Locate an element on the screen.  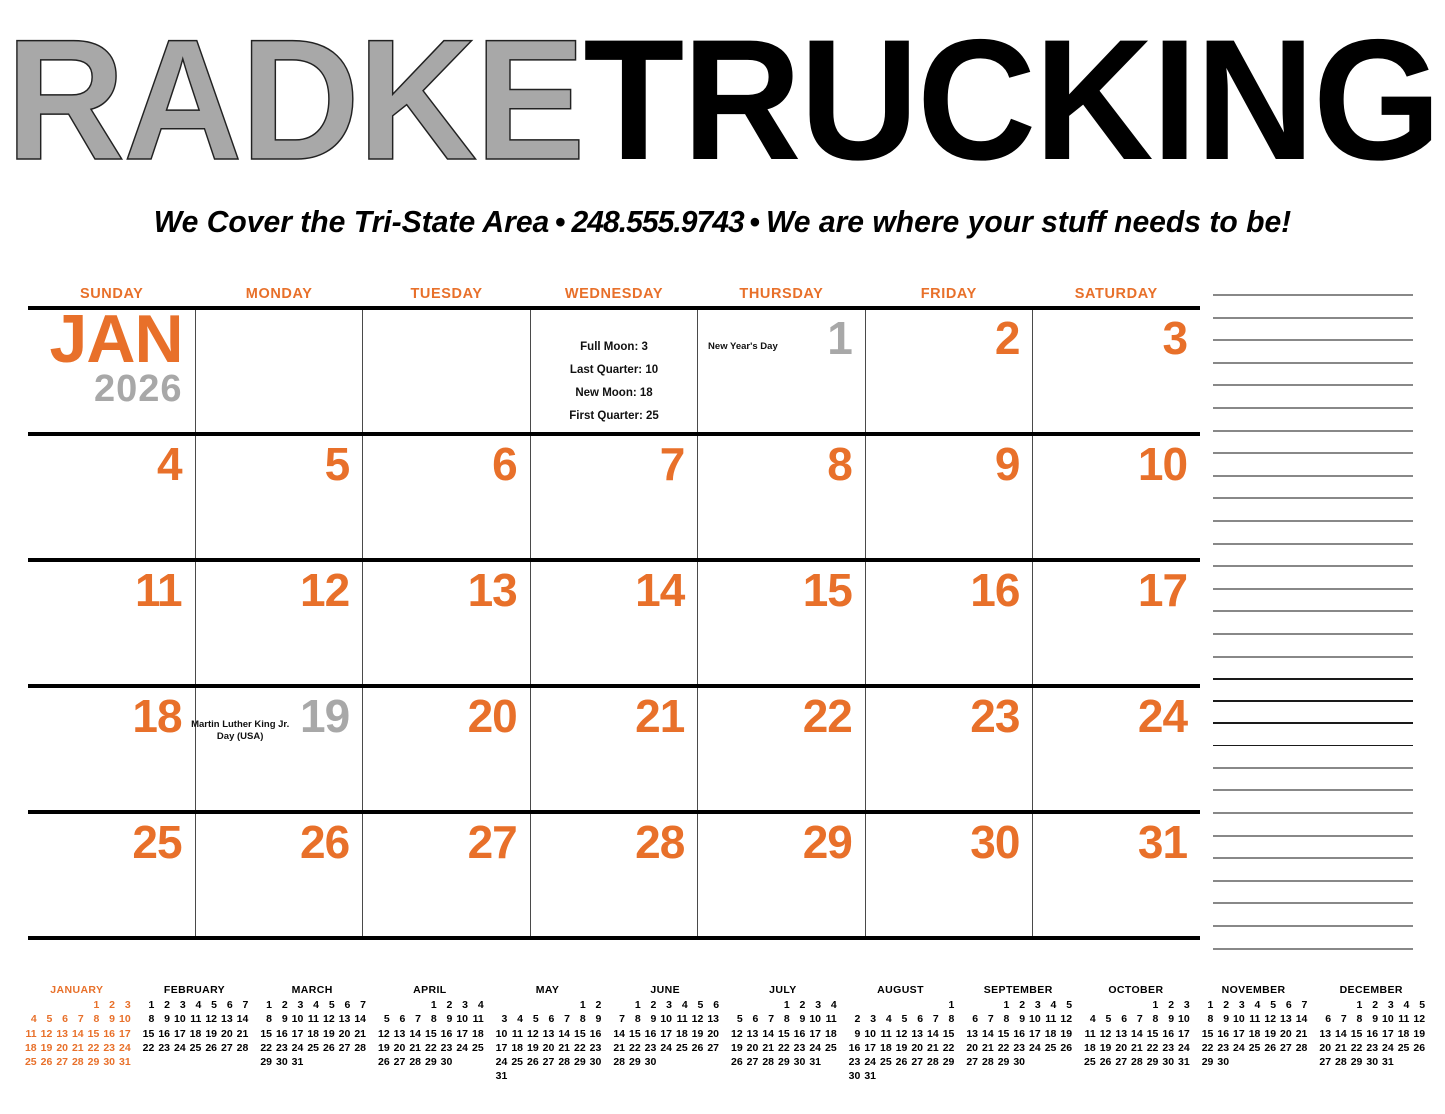
calendar-day-cell-7: 7 is located at coordinates (615, 497).